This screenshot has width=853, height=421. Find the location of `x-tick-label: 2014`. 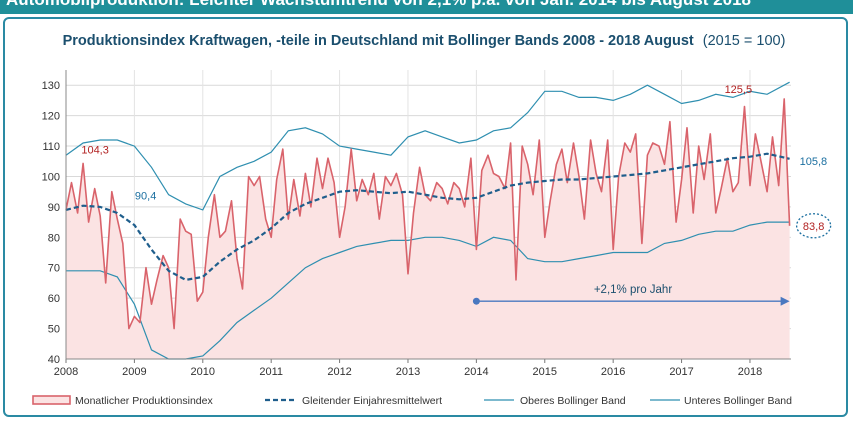

x-tick-label: 2014 is located at coordinates (476, 372).